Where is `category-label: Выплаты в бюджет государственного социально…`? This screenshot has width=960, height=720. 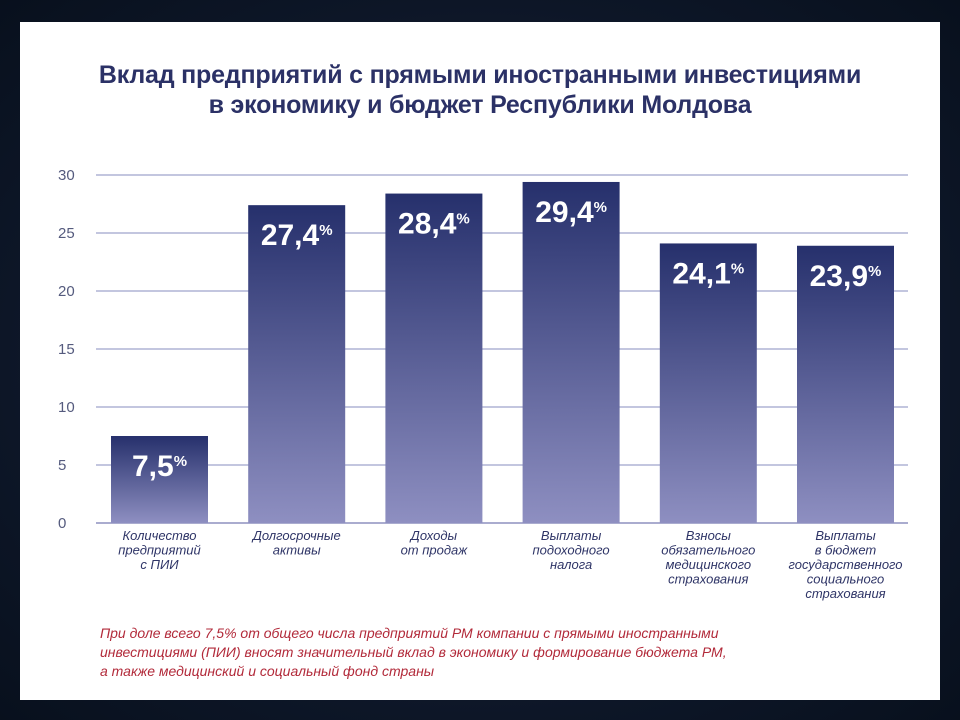
category-label: Выплаты в бюджет государственного социально… is located at coordinates (845, 564).